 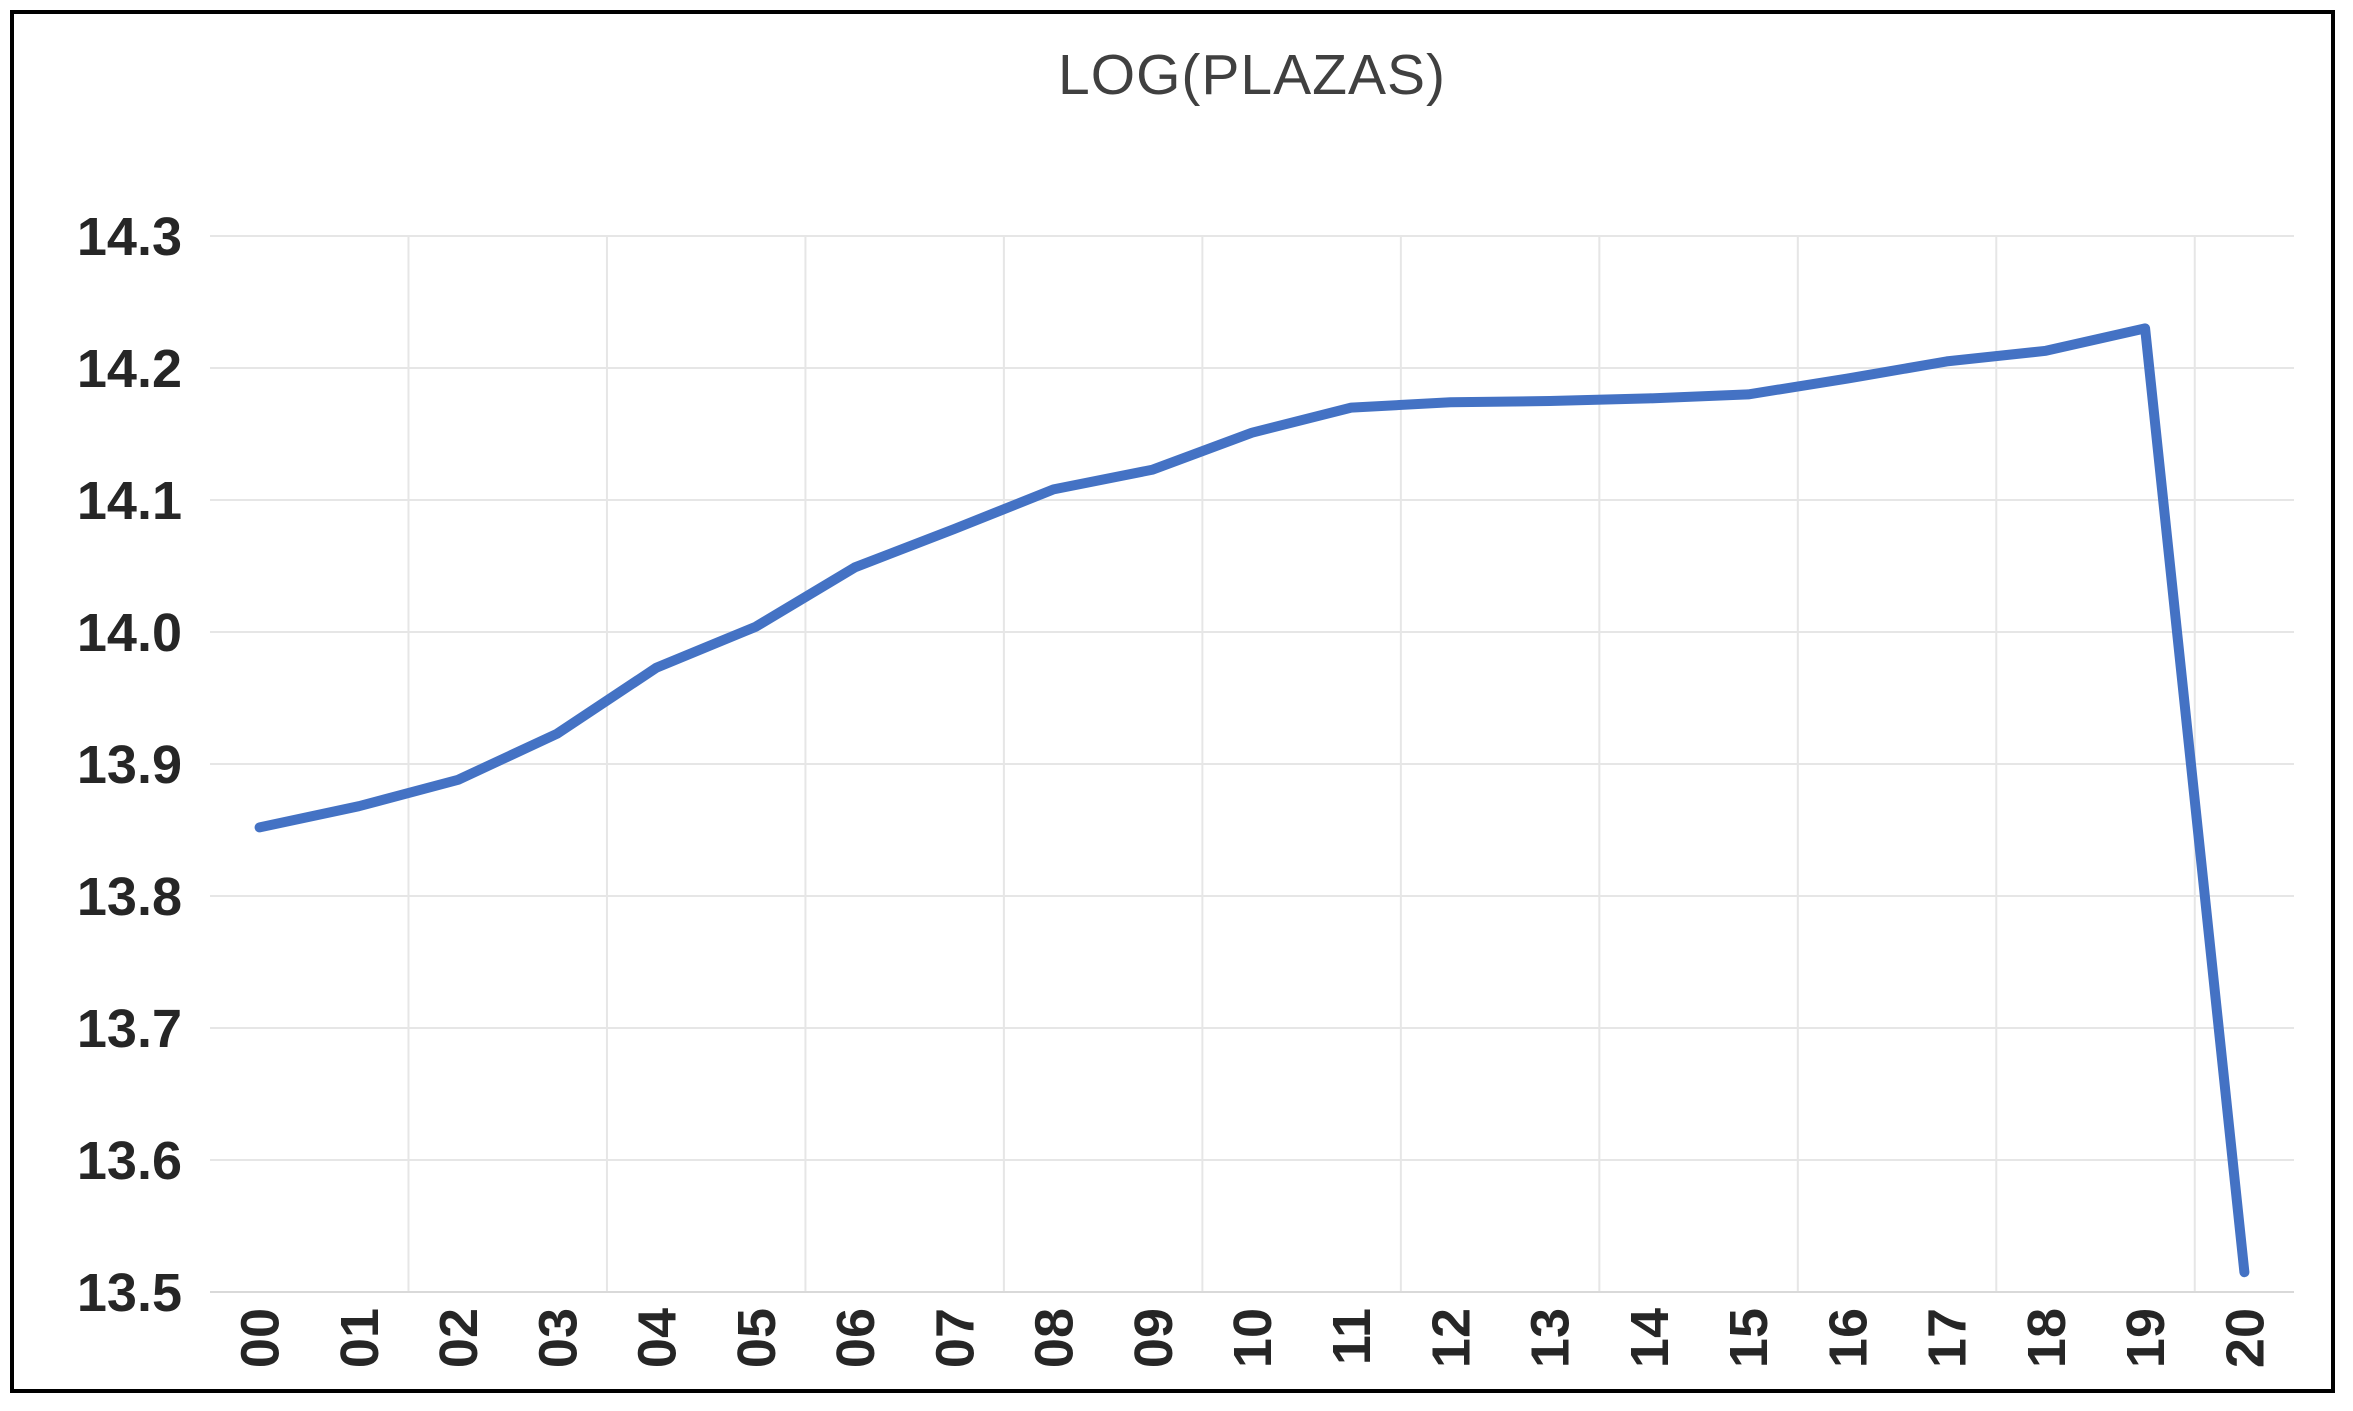 What do you see at coordinates (2245, 1338) in the screenshot?
I see `x-tick-label: 20` at bounding box center [2245, 1338].